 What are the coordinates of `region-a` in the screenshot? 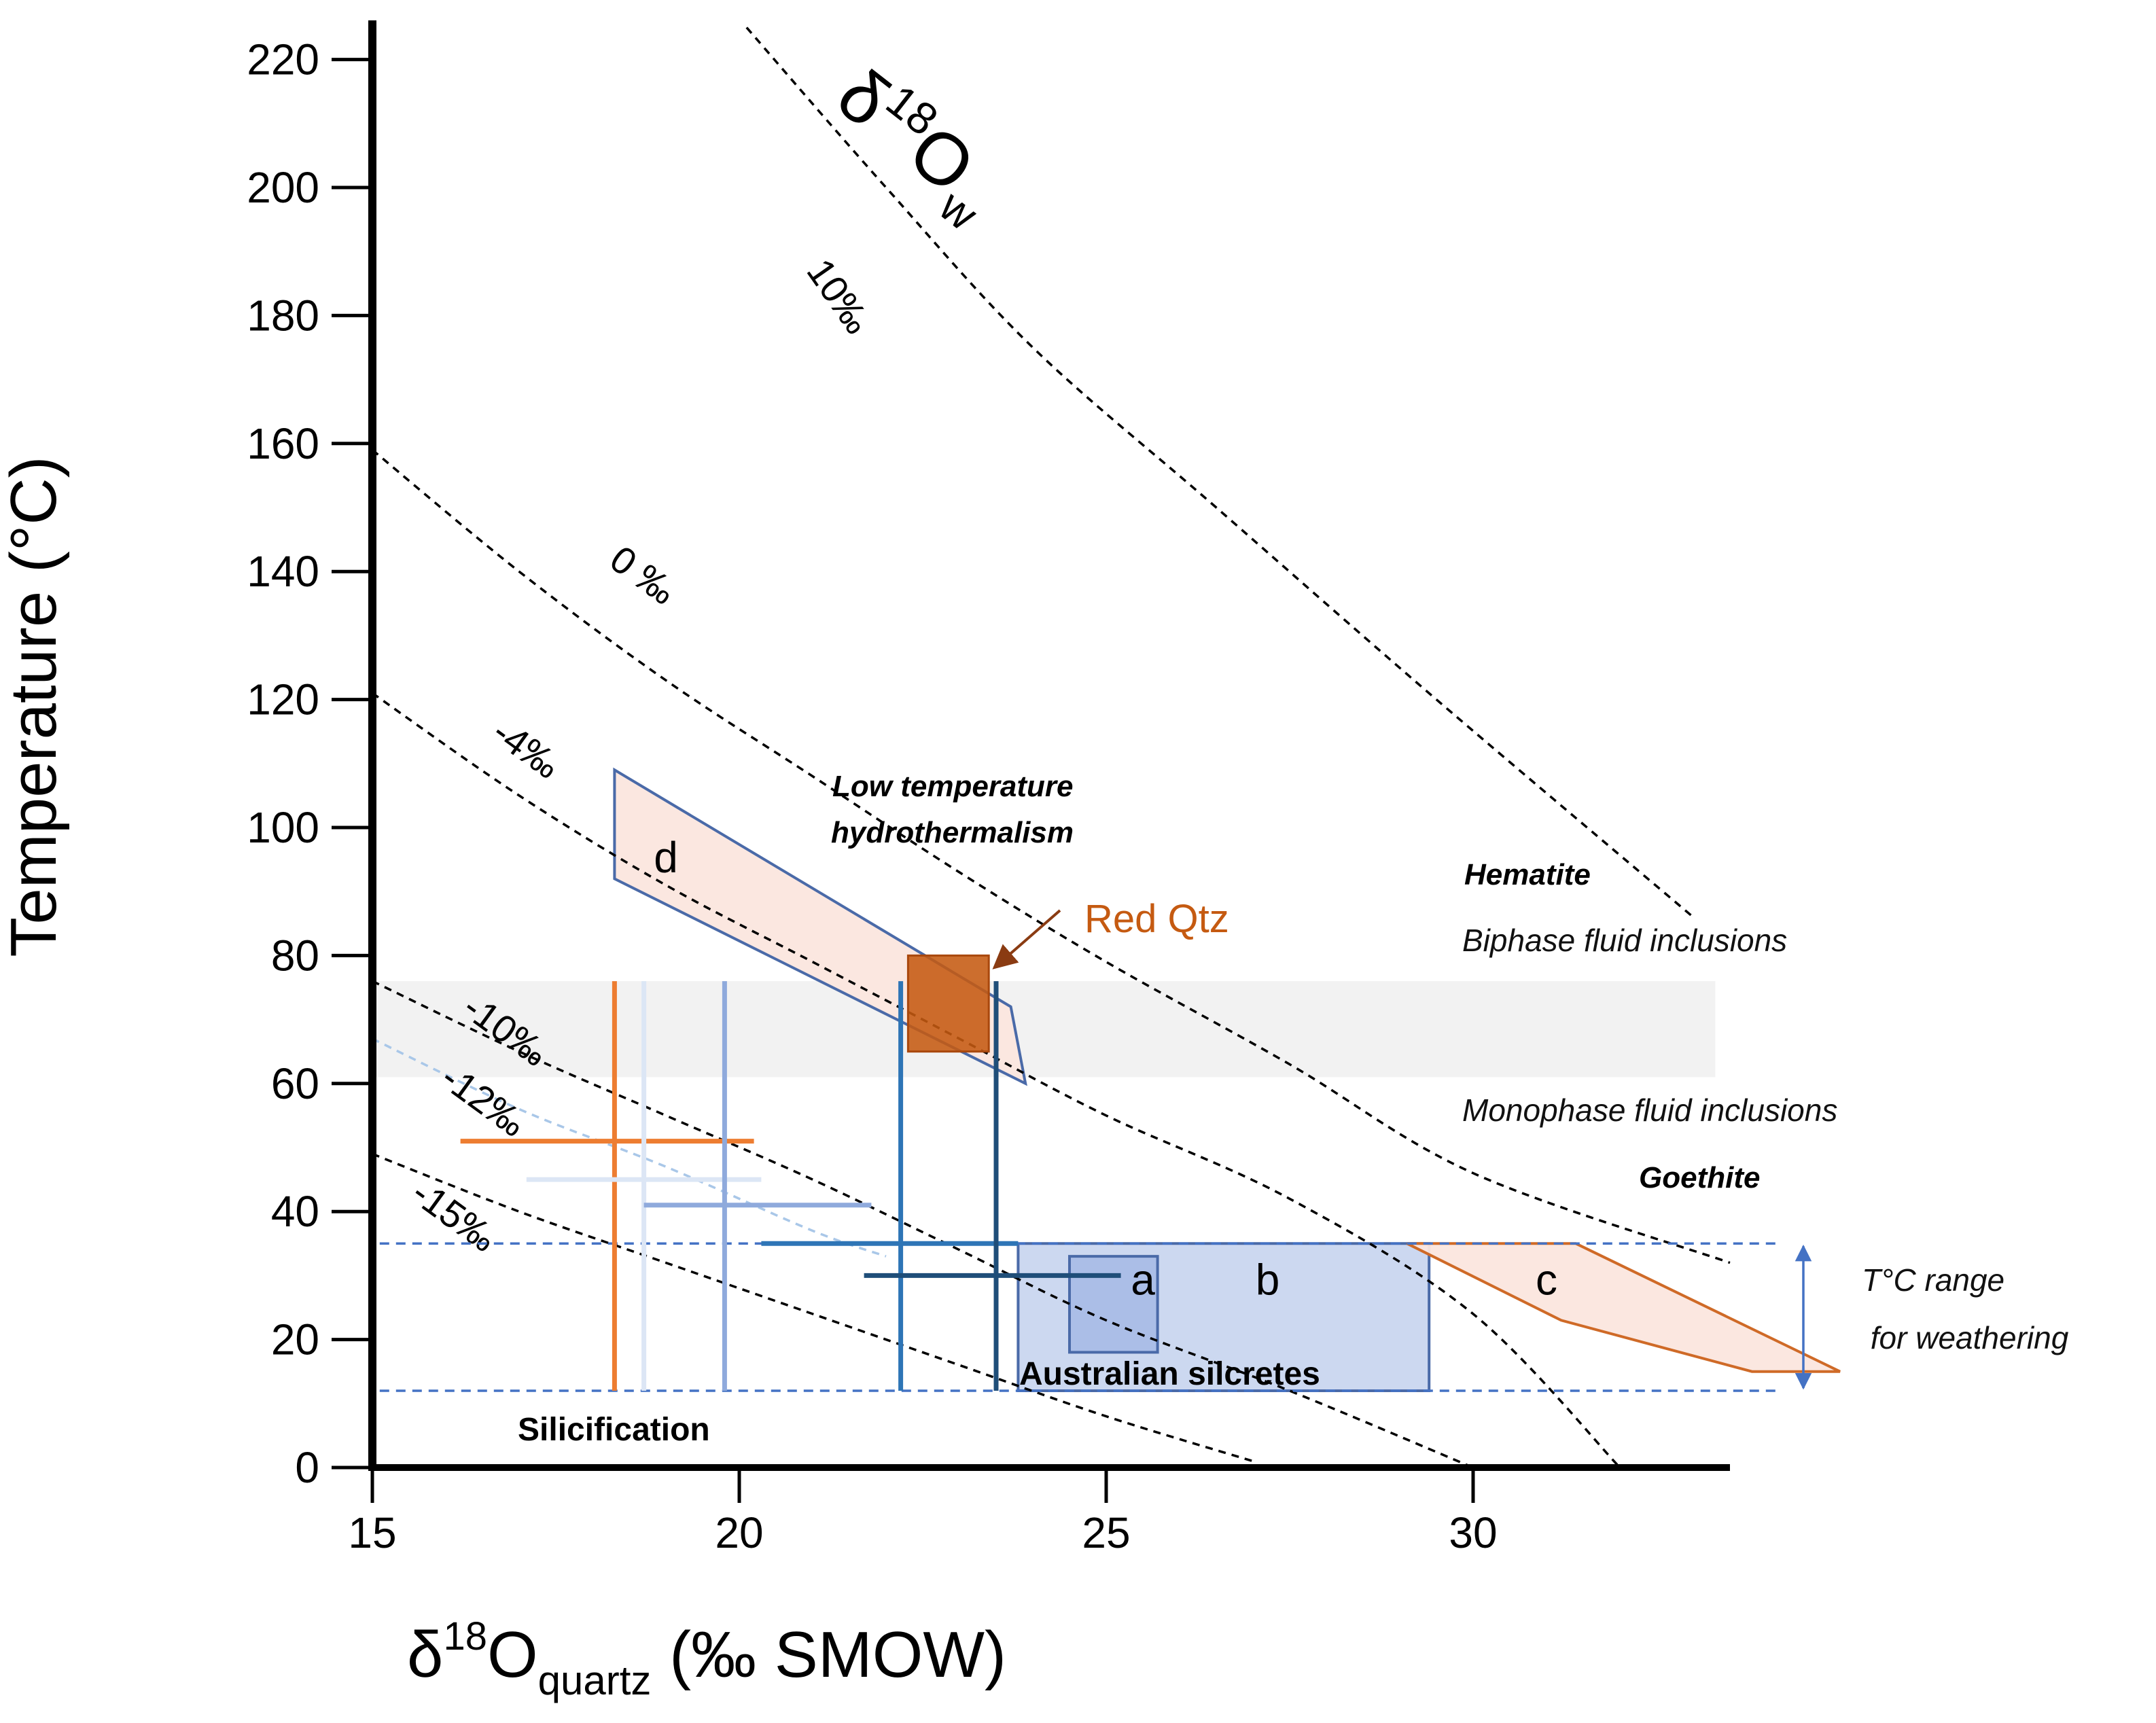 It's located at (1113, 1304).